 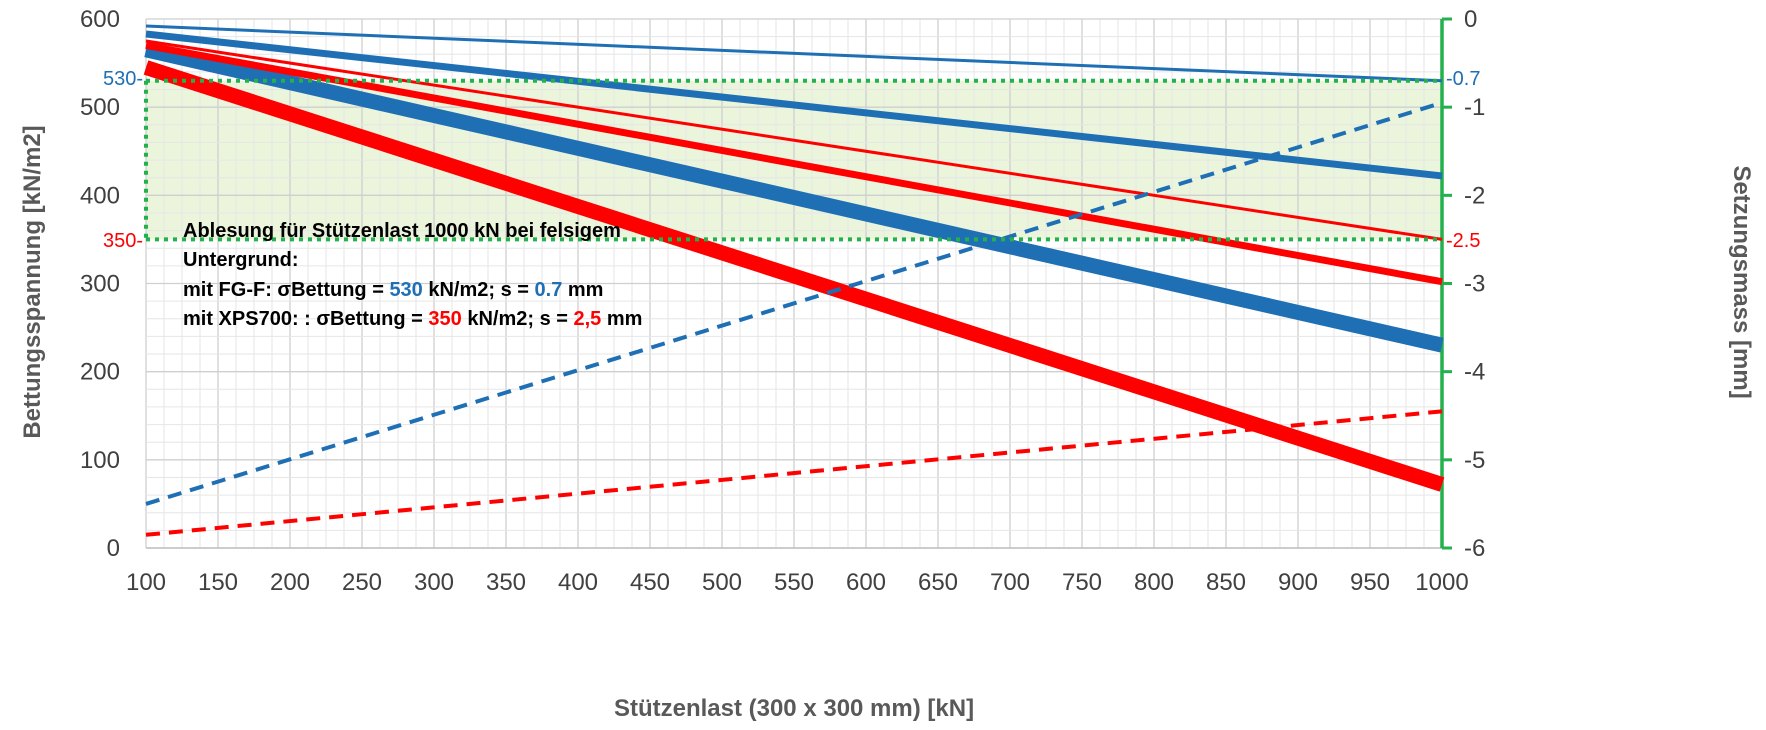 What do you see at coordinates (1474, 372) in the screenshot?
I see `y-right-tick-label: -4` at bounding box center [1474, 372].